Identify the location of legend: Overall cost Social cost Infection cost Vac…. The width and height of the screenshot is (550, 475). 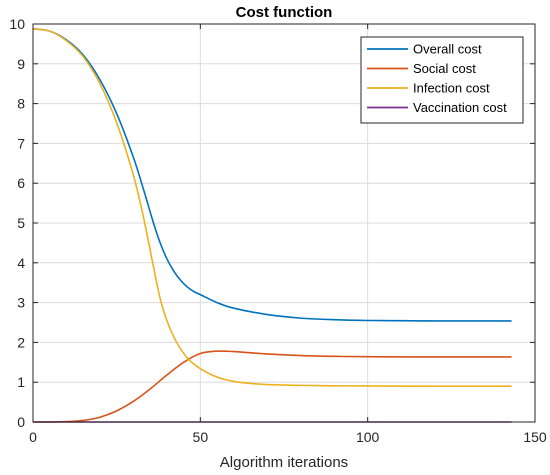
(442, 80).